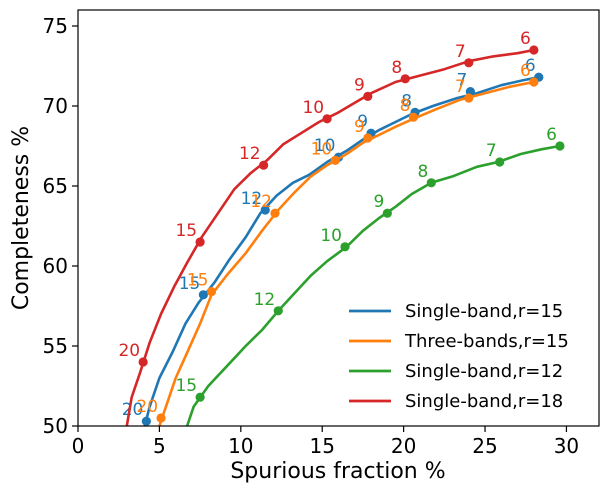 The width and height of the screenshot is (601, 487). I want to click on y-tick-label: 65, so click(55, 186).